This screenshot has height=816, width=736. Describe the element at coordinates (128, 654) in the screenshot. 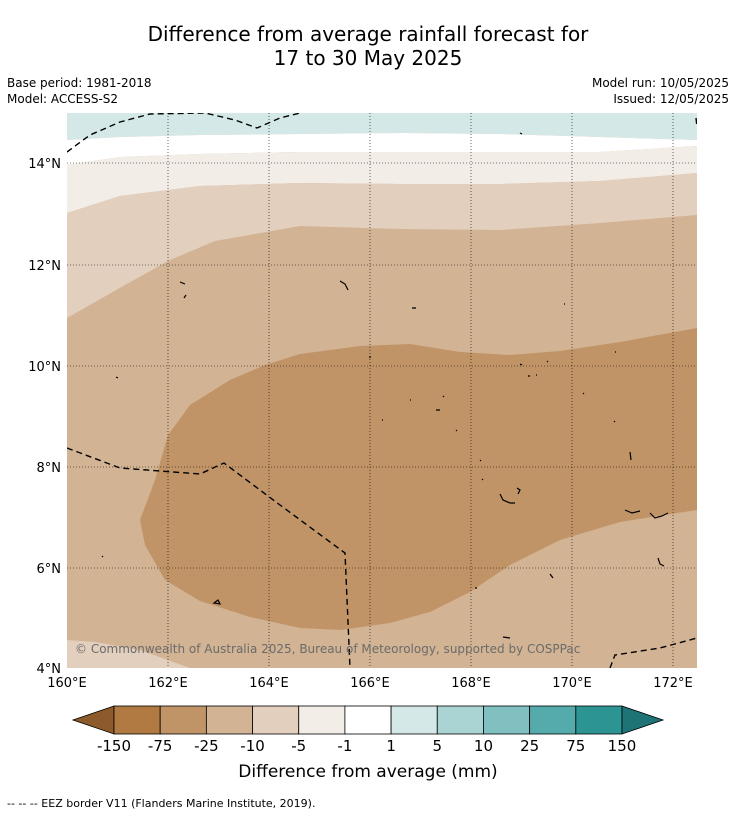

I see `band-bottom-left` at that location.